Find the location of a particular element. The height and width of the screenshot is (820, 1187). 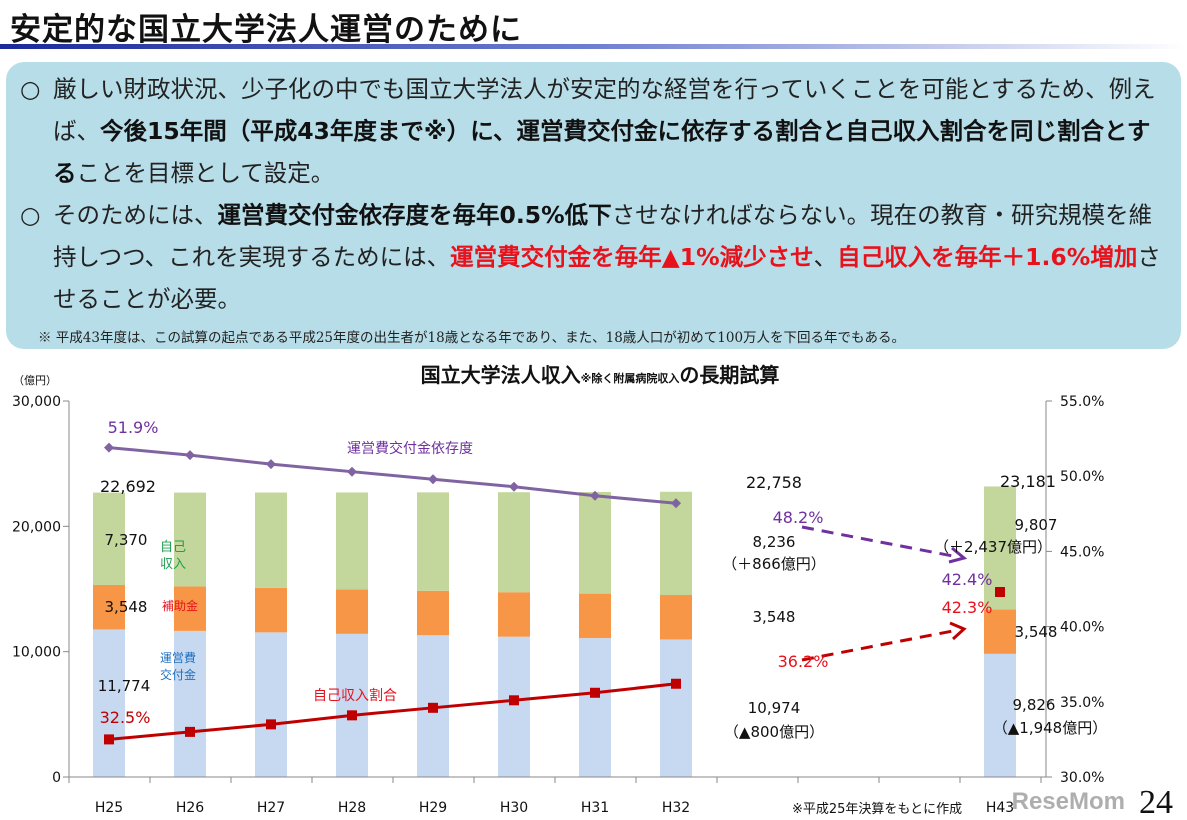

annotation-sub-h32: 3,548 is located at coordinates (774, 617).